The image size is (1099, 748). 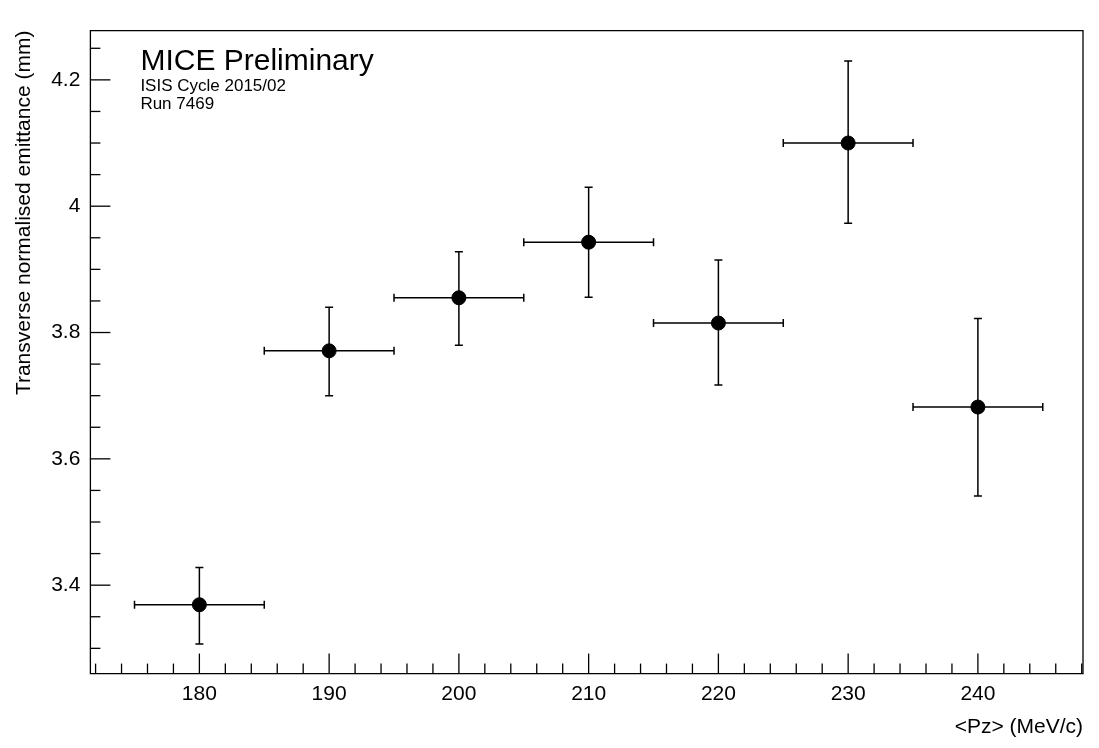 What do you see at coordinates (257, 59) in the screenshot?
I see `annotation: MICE Preliminary` at bounding box center [257, 59].